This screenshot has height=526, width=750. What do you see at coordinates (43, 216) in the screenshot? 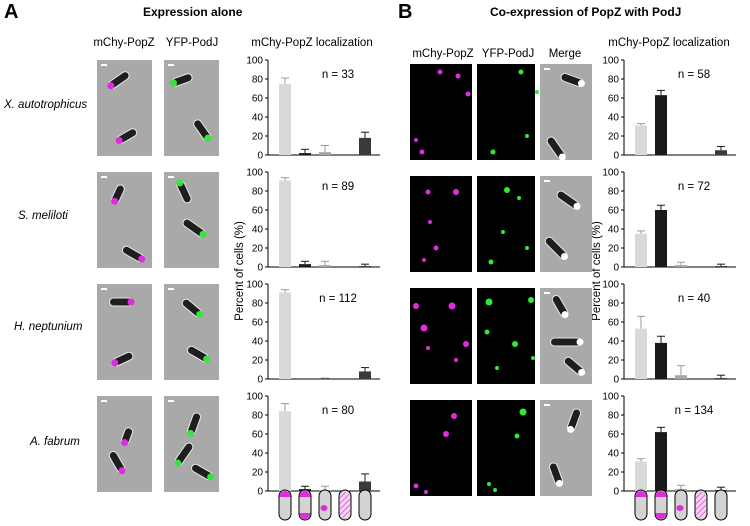
I see `species-label: S. meliloti` at bounding box center [43, 216].